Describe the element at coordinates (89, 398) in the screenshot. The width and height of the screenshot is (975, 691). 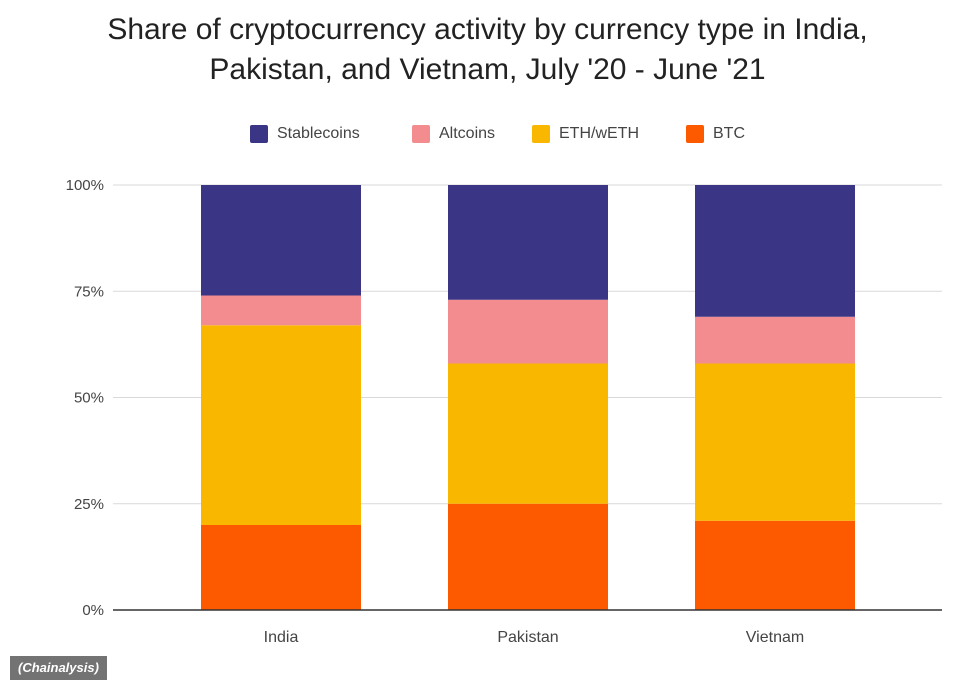
I see `y-tick-label: 50%` at that location.